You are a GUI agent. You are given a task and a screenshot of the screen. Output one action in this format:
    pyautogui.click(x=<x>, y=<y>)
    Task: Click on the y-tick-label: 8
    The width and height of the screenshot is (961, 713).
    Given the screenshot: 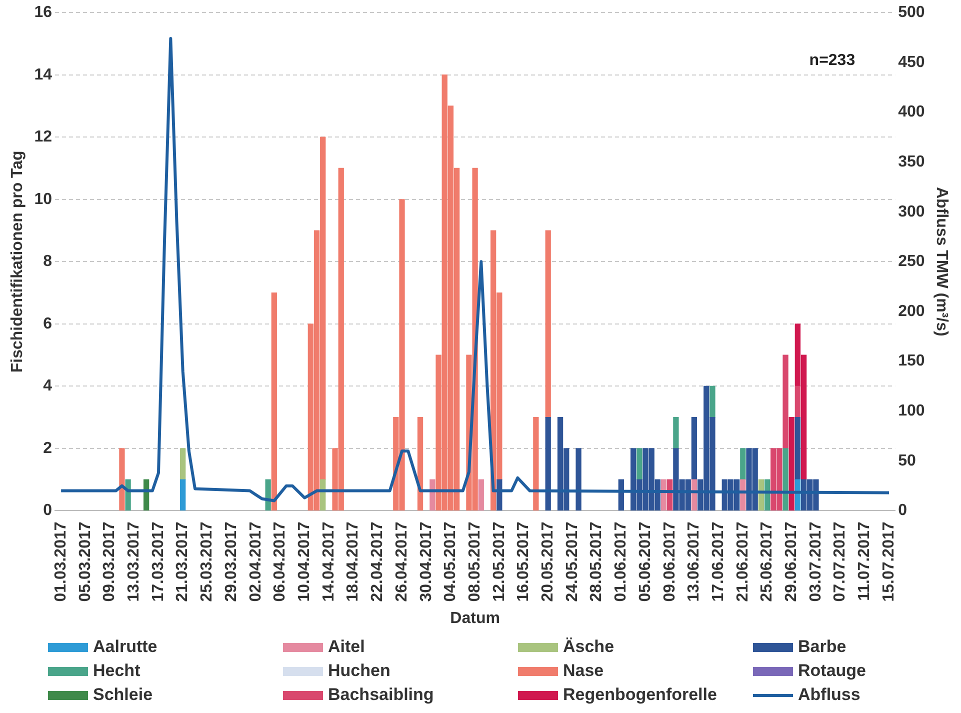 What is the action you would take?
    pyautogui.click(x=47, y=261)
    